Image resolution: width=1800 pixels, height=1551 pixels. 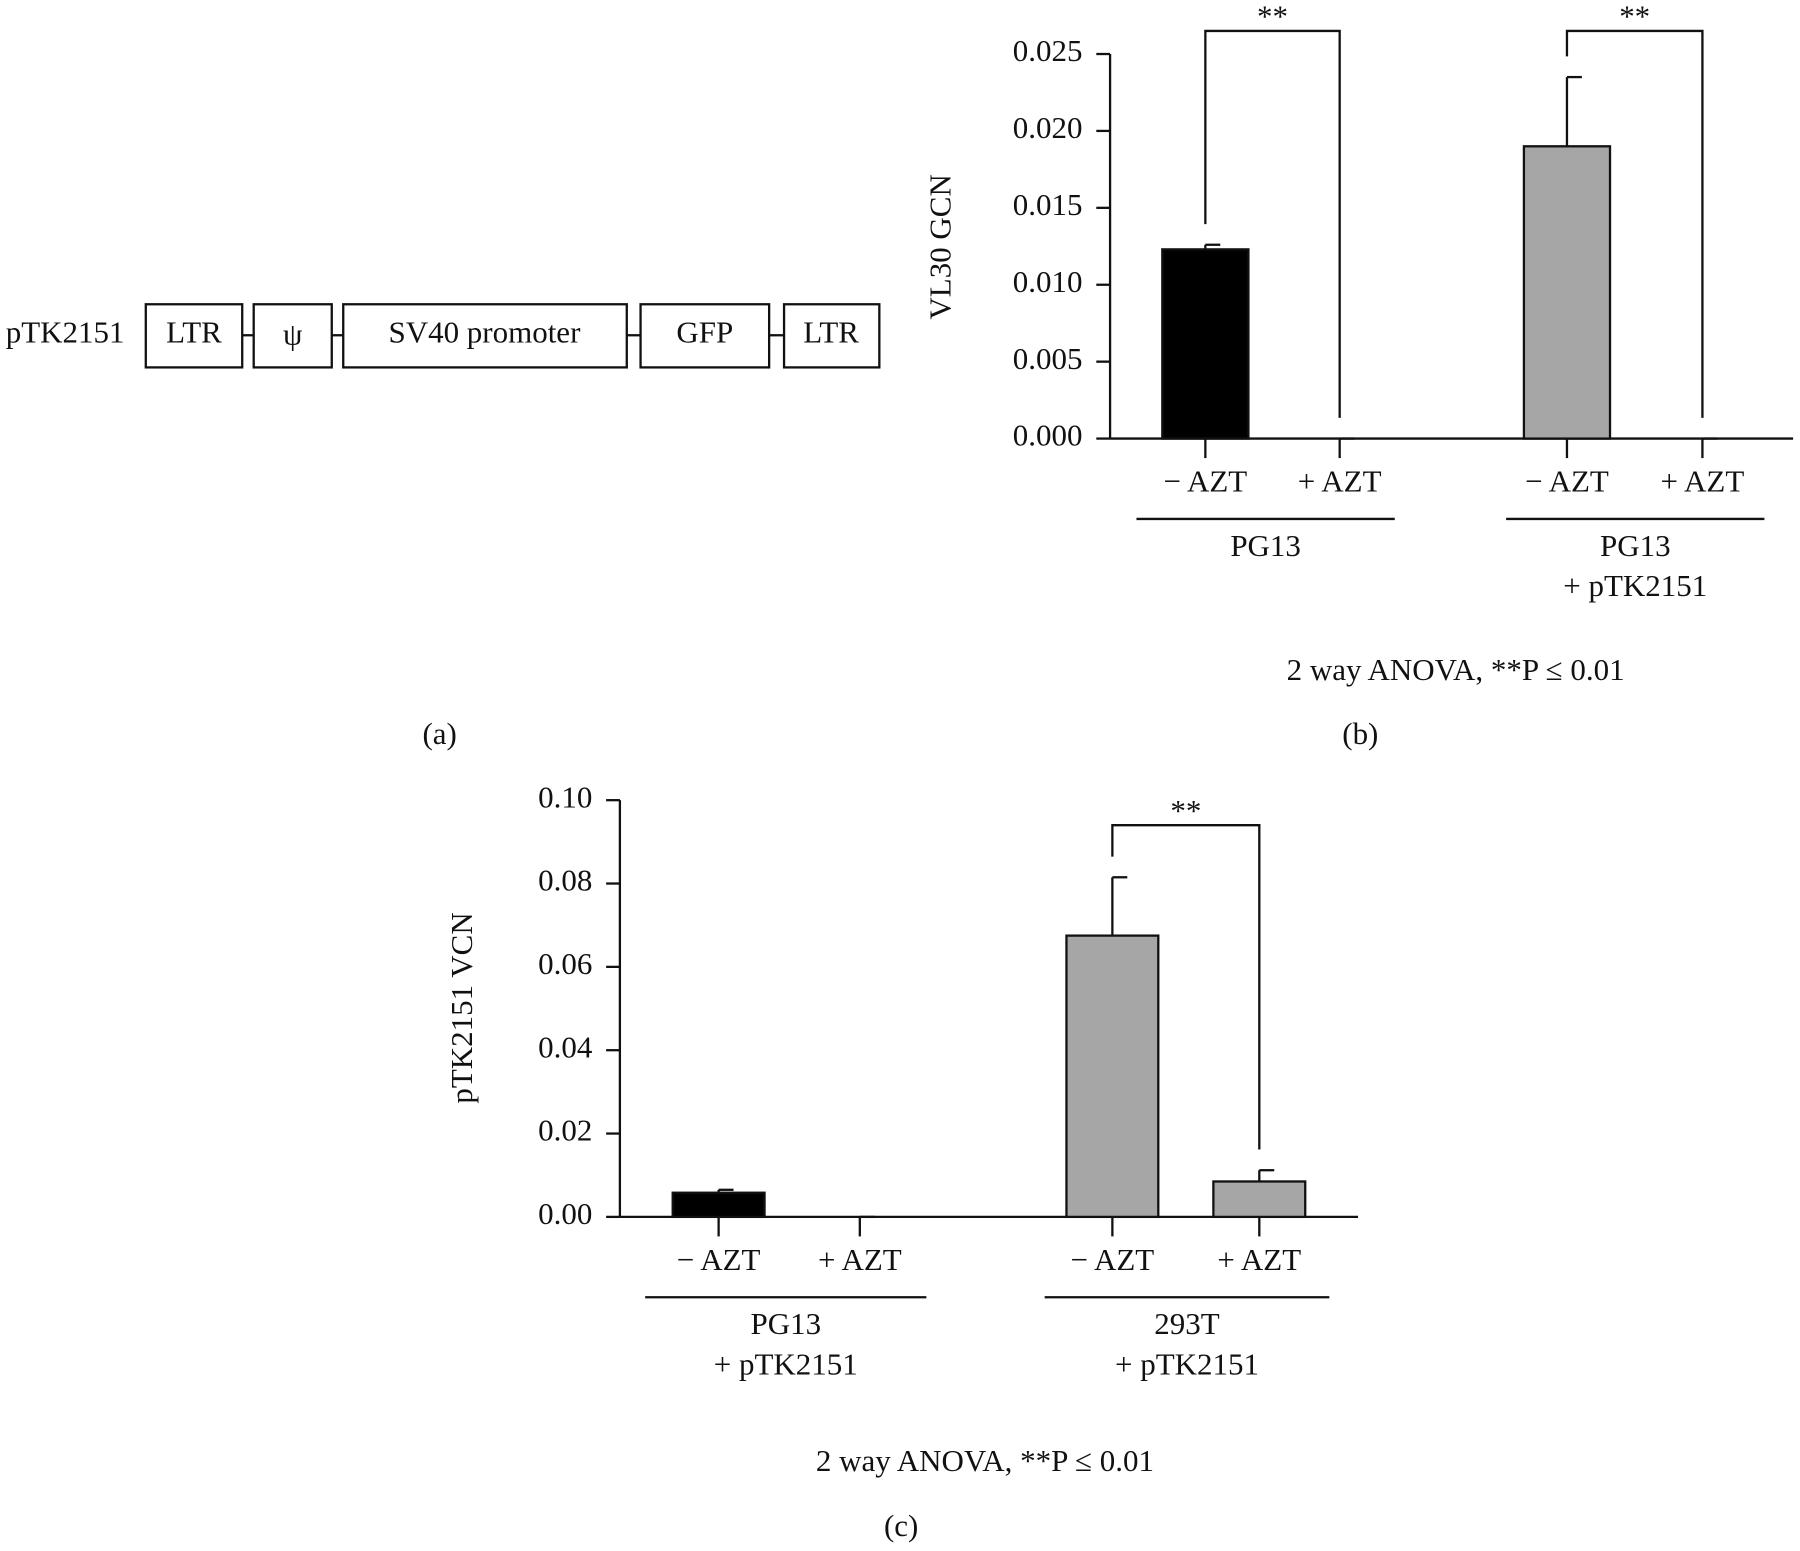 I want to click on y-tick-label: 0.08, so click(x=565, y=880).